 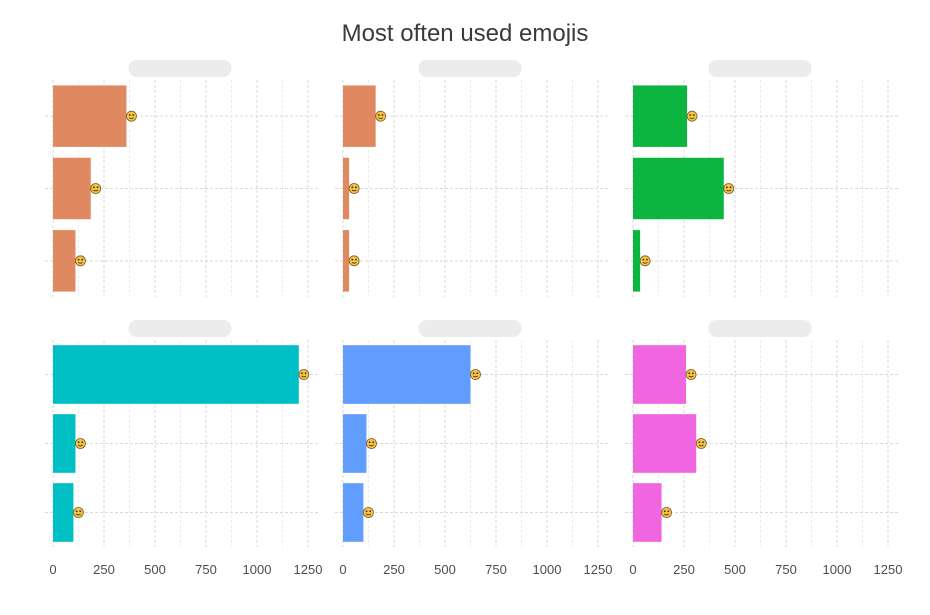 What do you see at coordinates (465, 33) in the screenshot?
I see `chart-title: Most often used emojis` at bounding box center [465, 33].